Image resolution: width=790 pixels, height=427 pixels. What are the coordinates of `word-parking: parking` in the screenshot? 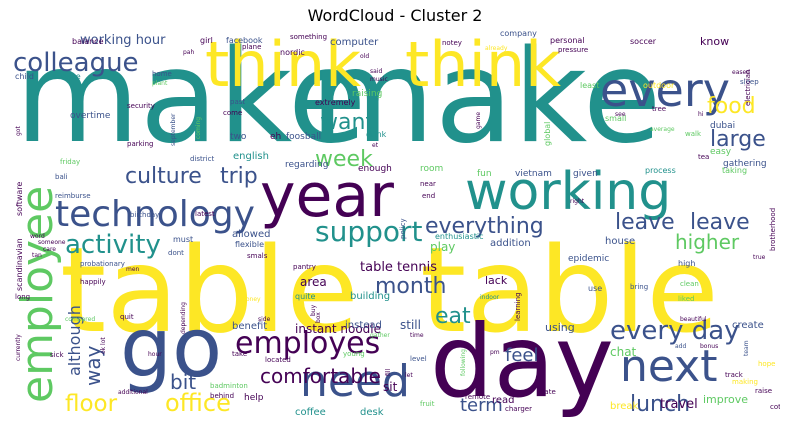 It's located at (140, 144).